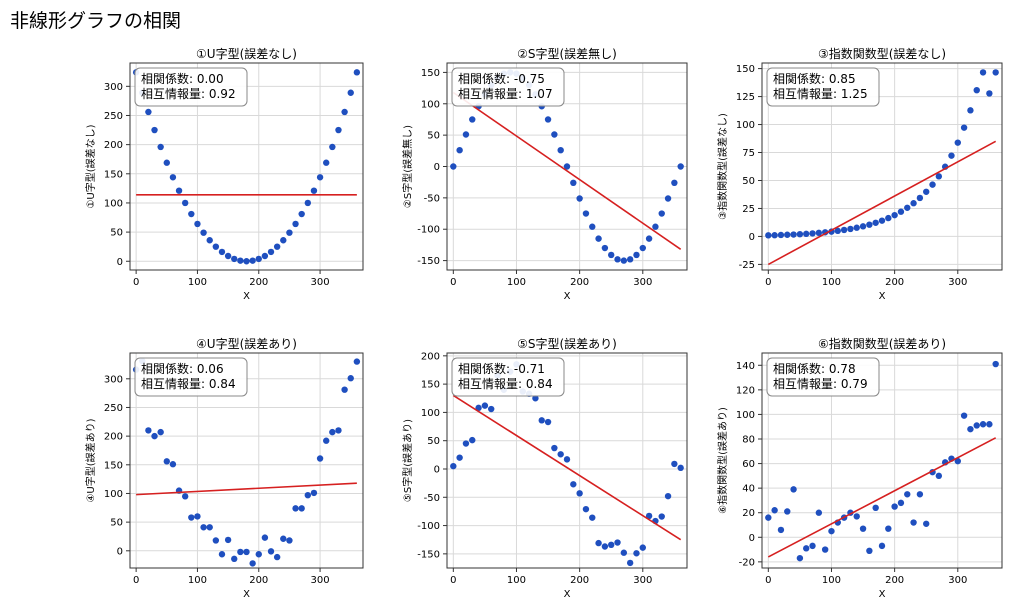  Describe the element at coordinates (748, 464) in the screenshot. I see `y-tick-label: 60` at that location.